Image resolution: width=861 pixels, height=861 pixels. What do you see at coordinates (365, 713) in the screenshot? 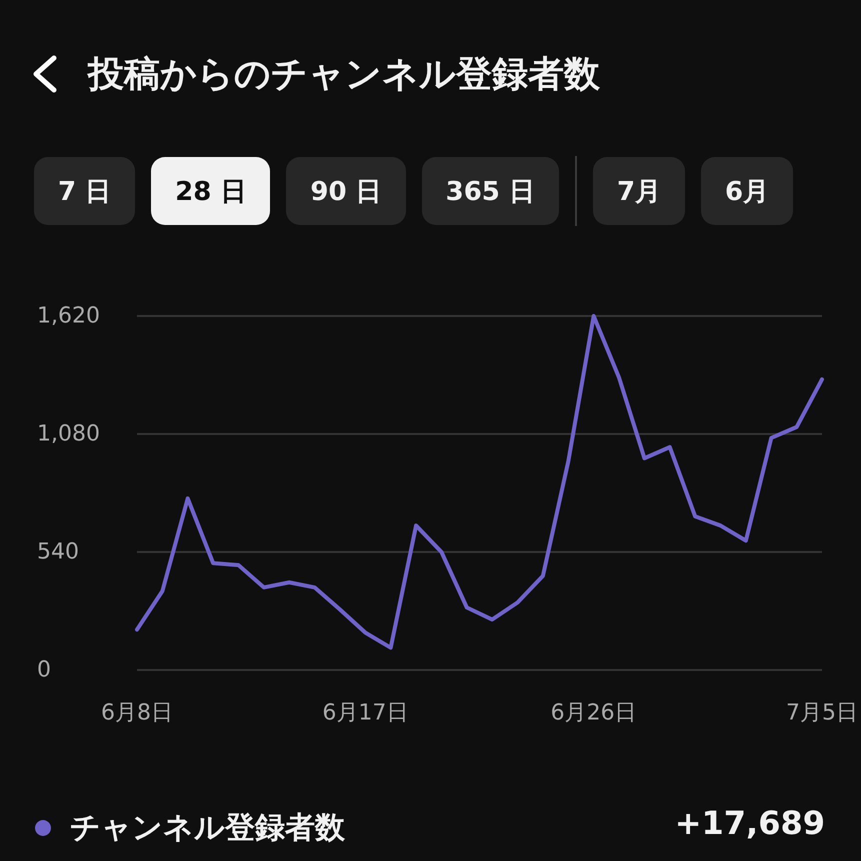
I see `x-tick-label: 6月17日` at bounding box center [365, 713].